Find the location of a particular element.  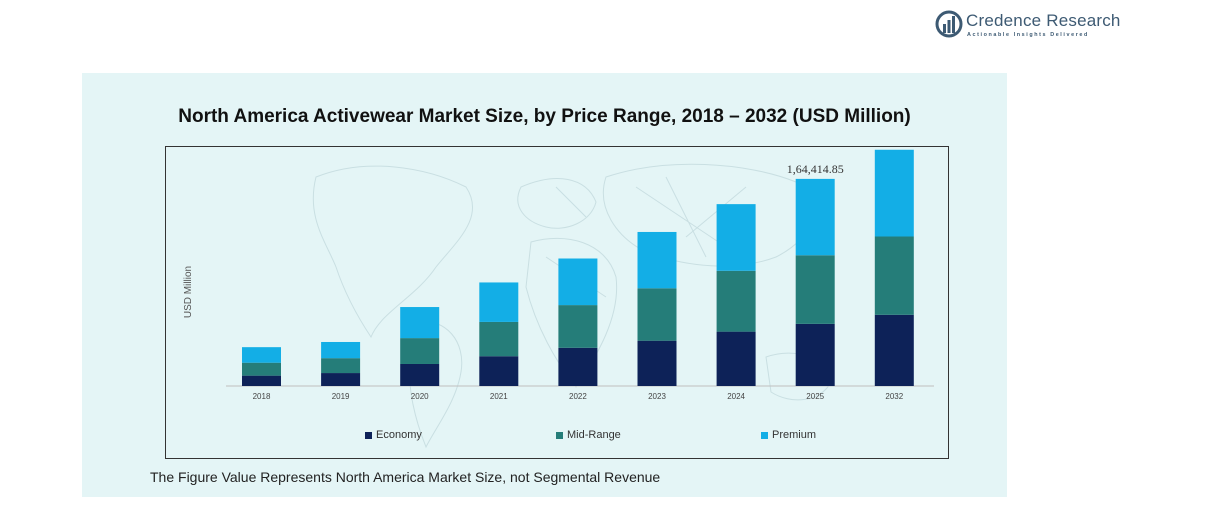

bar-premium-2024 is located at coordinates (736, 237).